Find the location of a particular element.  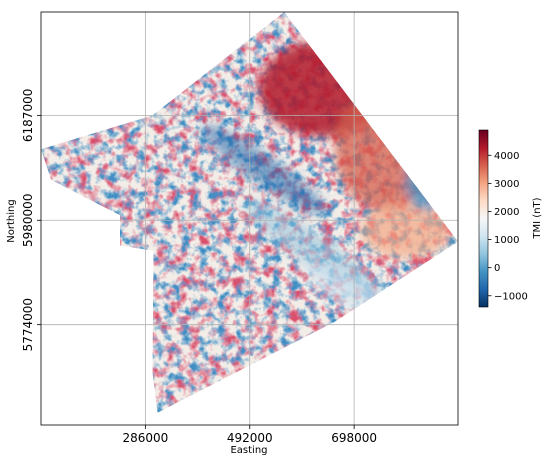

x-tick-label: 286000 is located at coordinates (145, 438).